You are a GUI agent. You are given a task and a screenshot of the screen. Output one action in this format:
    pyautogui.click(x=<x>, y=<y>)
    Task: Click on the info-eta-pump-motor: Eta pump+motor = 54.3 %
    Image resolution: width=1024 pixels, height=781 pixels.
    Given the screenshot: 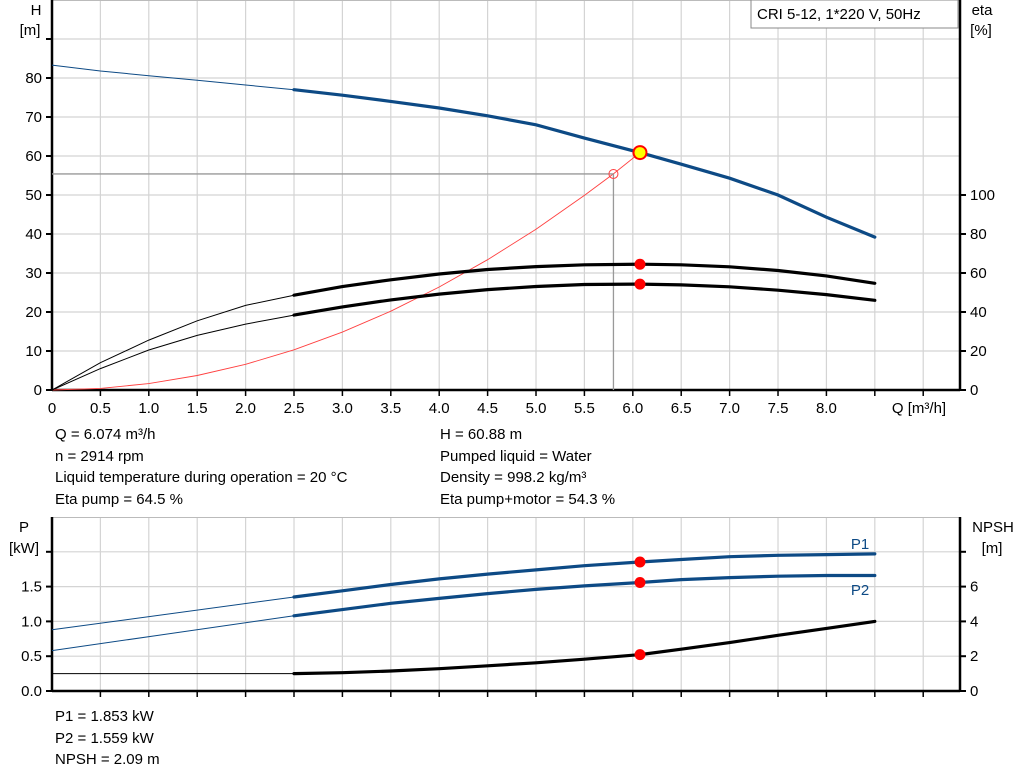 What is the action you would take?
    pyautogui.click(x=527, y=499)
    